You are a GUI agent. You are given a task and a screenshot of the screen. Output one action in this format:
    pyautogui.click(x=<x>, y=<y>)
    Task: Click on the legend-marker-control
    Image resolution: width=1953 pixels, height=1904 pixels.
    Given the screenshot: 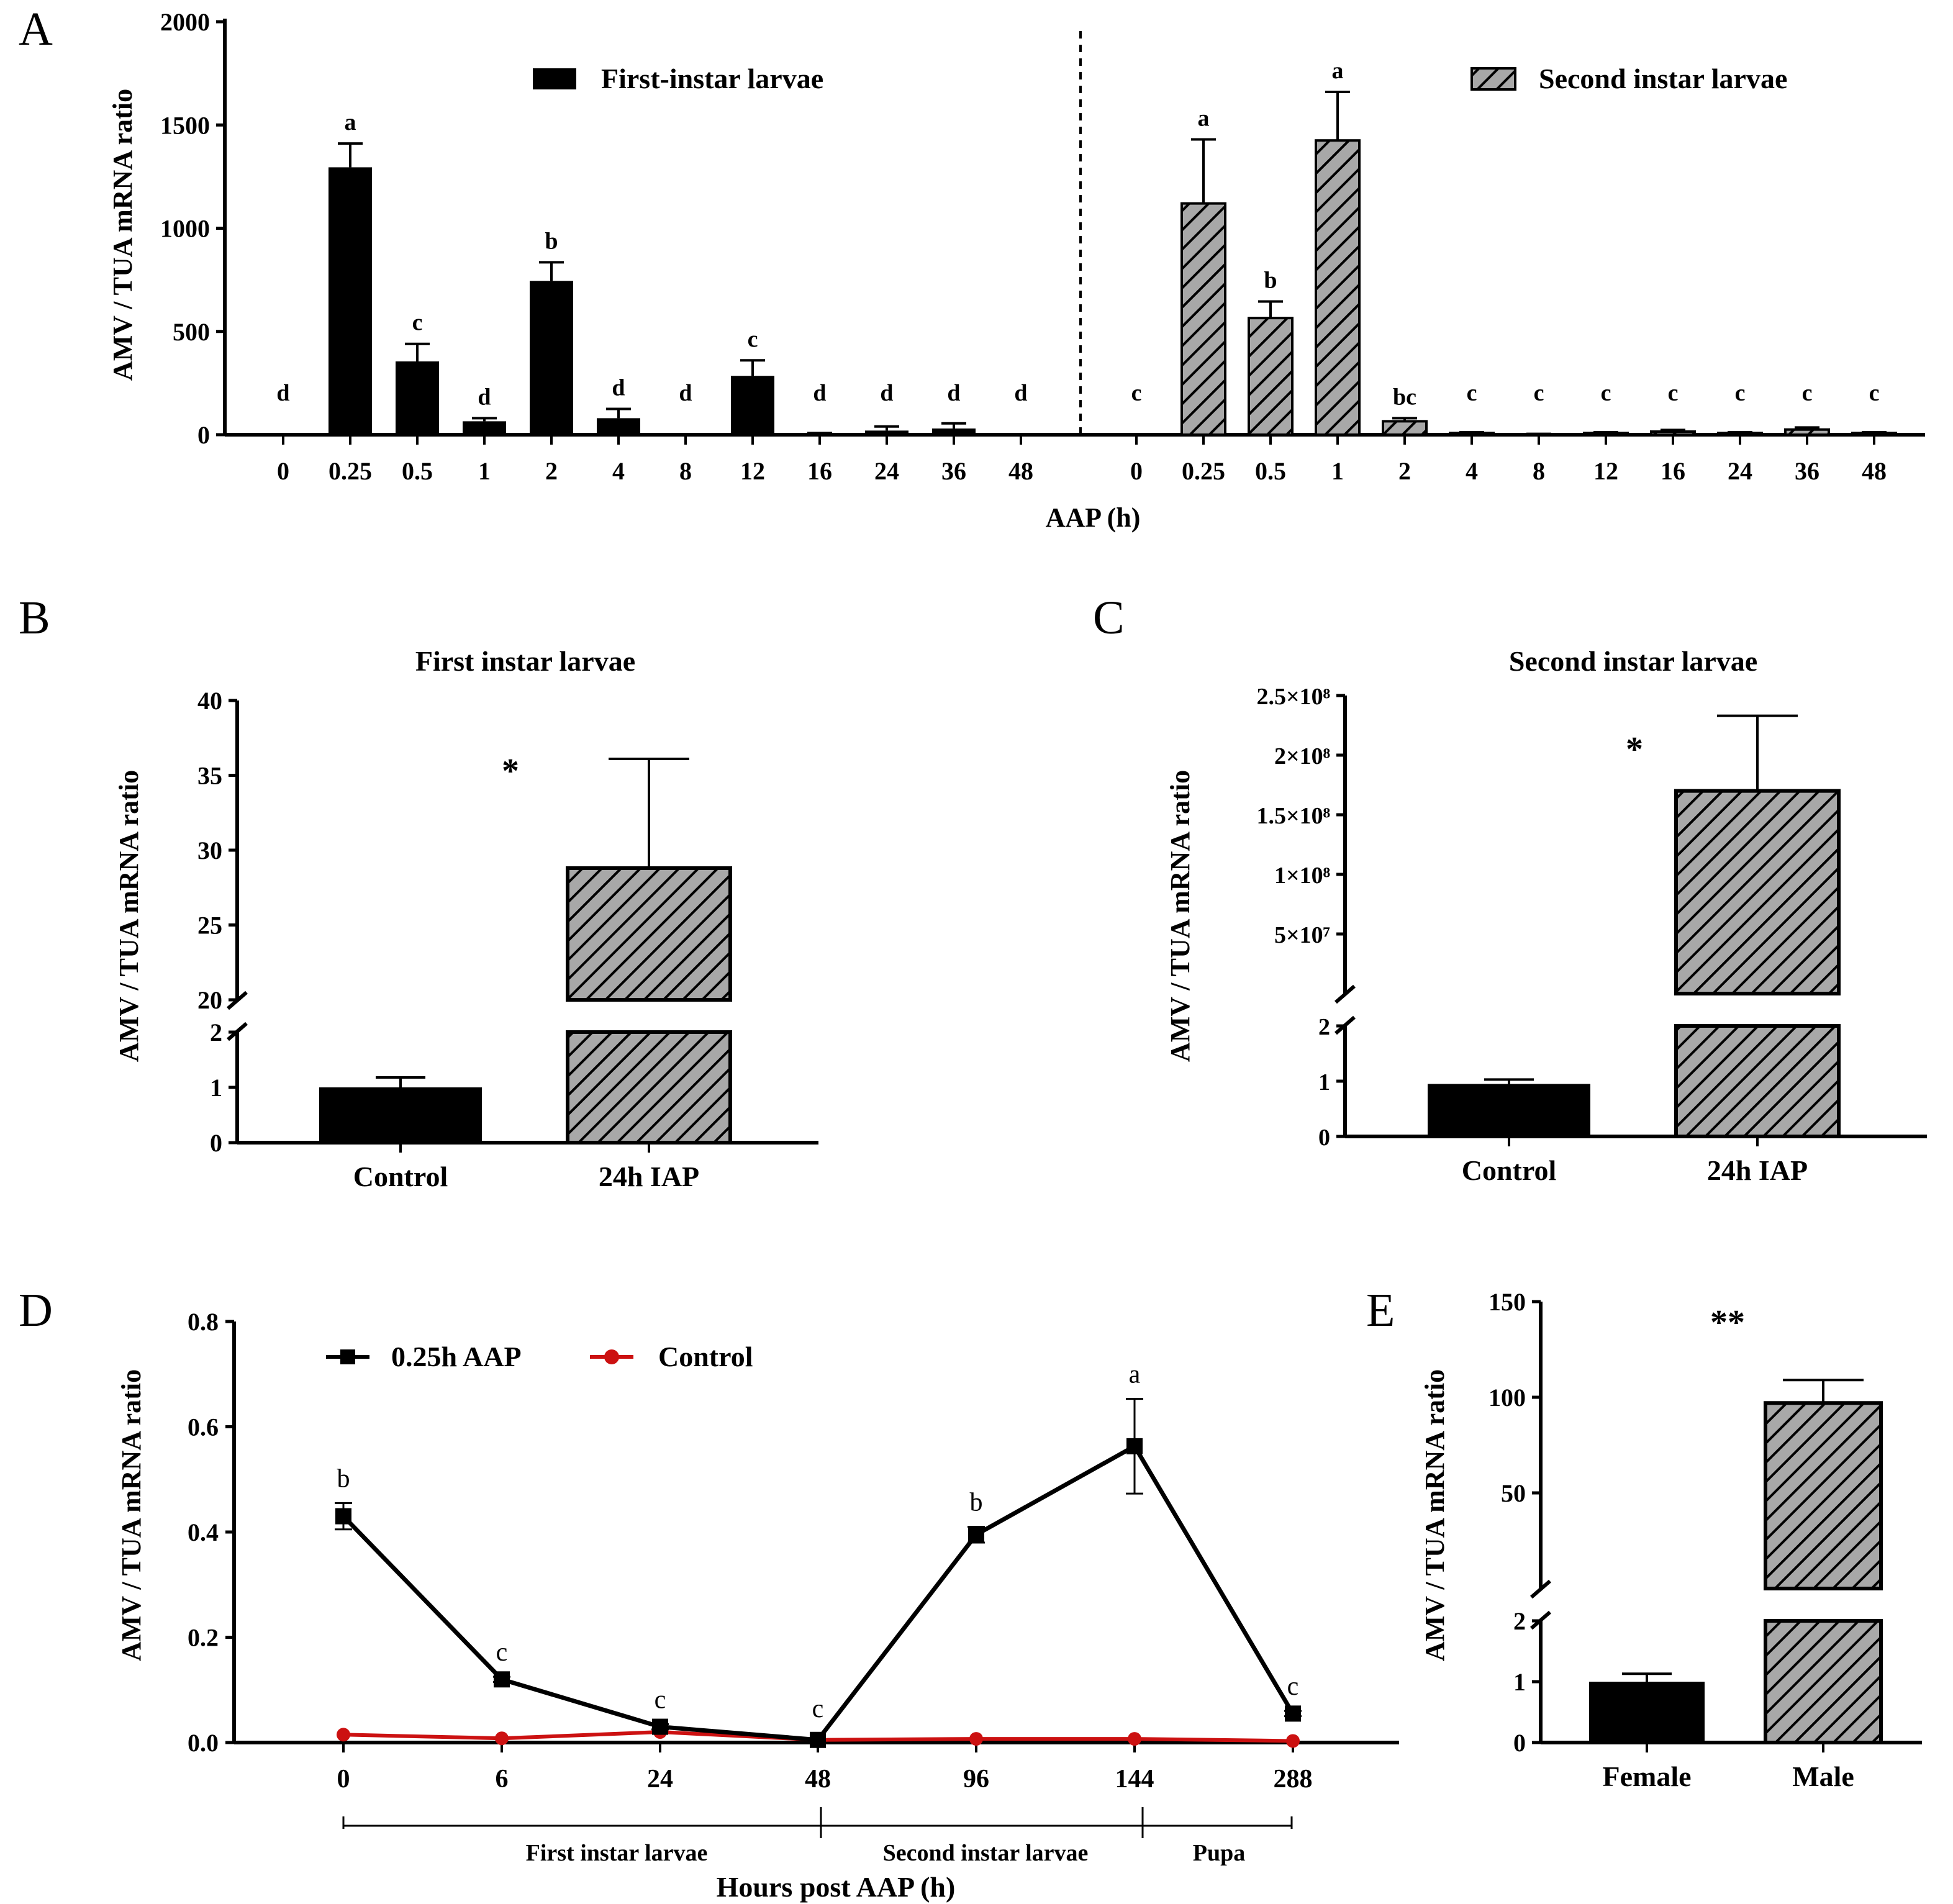 What is the action you would take?
    pyautogui.click(x=611, y=1356)
    